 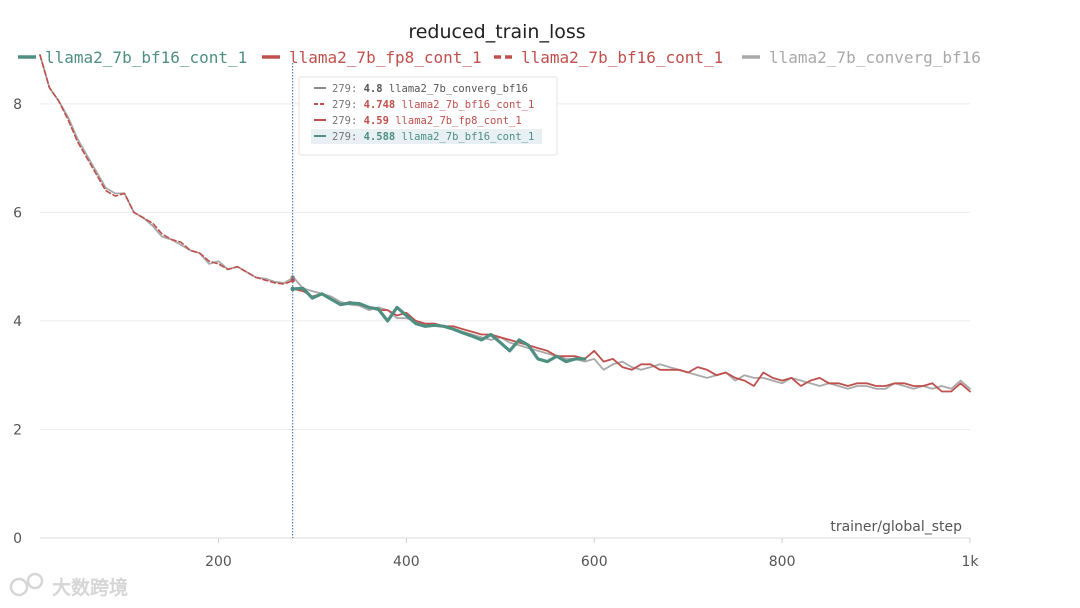 What do you see at coordinates (17, 322) in the screenshot?
I see `y-tick-label: 4` at bounding box center [17, 322].